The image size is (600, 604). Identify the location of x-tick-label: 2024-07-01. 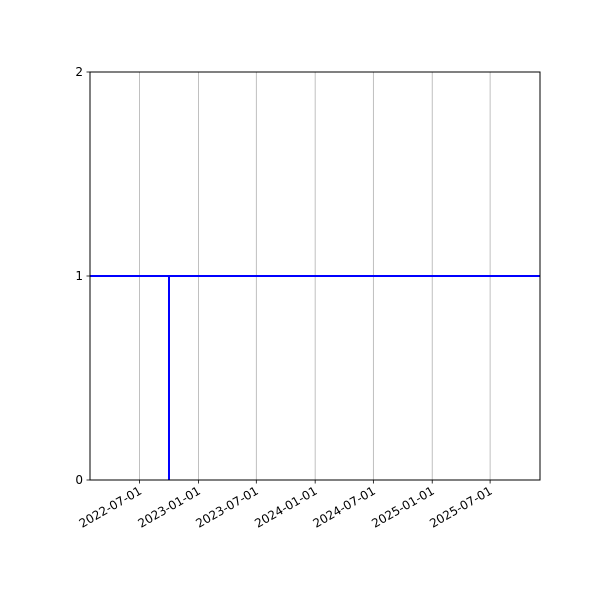
(343, 507).